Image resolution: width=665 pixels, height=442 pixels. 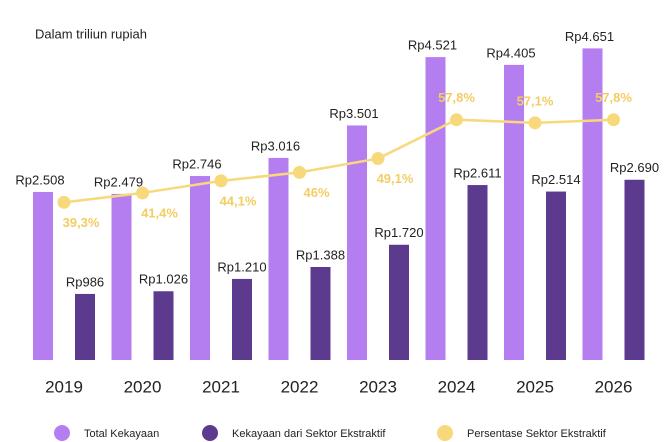 I want to click on line-value-label: 44,1%, so click(x=238, y=200).